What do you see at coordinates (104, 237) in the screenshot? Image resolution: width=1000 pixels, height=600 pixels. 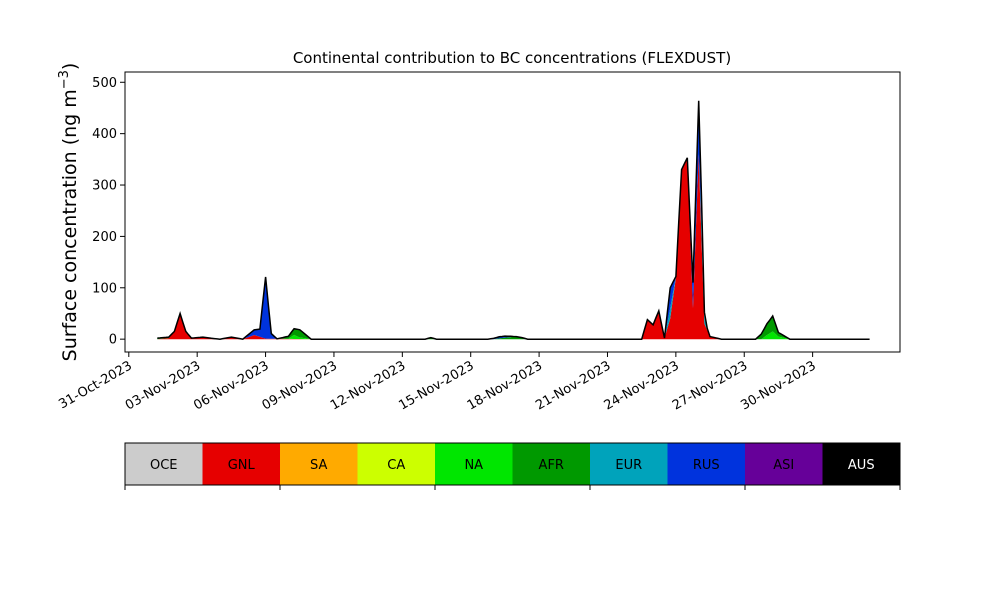 I see `y-tick-label: 200` at bounding box center [104, 237].